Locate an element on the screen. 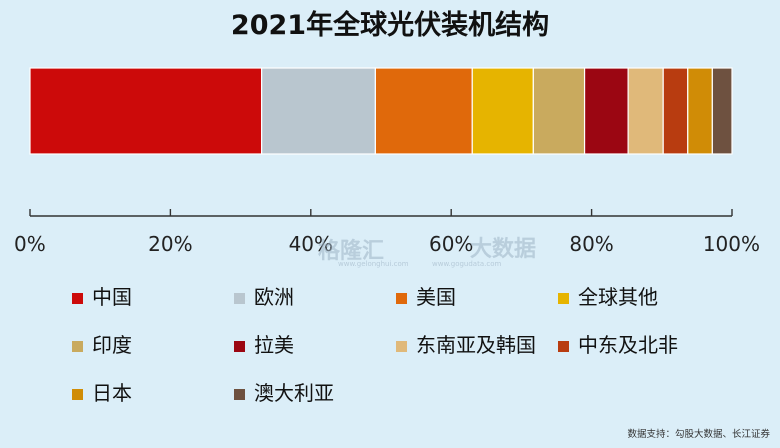  legend-label: 印度 is located at coordinates (112, 345).